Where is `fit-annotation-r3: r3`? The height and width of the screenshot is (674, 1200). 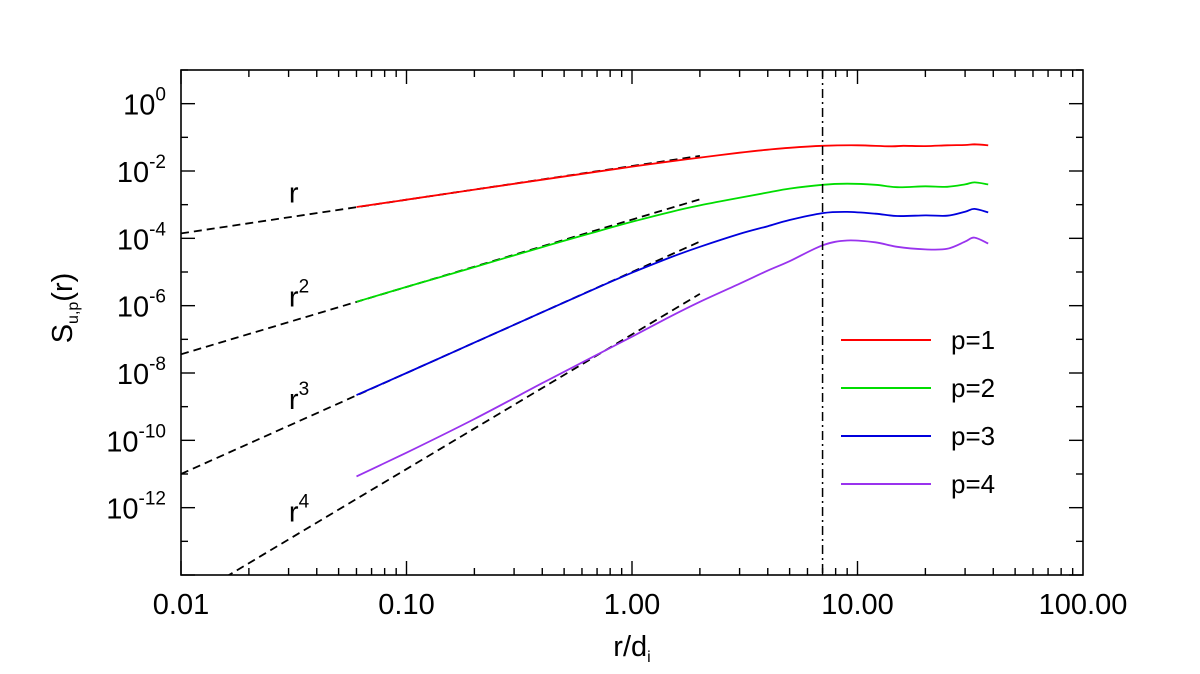 fit-annotation-r3: r3 is located at coordinates (299, 397).